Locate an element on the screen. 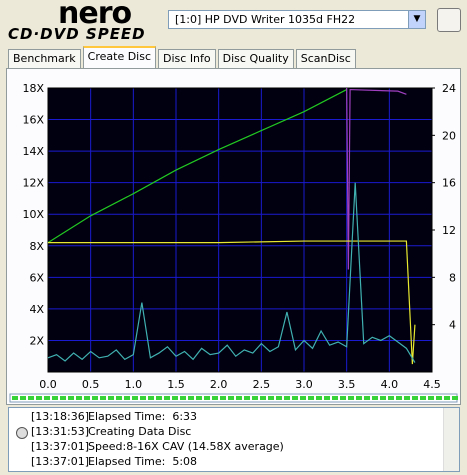 The width and height of the screenshot is (467, 475). log-row: [13:31:53]Creating Data Disc is located at coordinates (111, 431).